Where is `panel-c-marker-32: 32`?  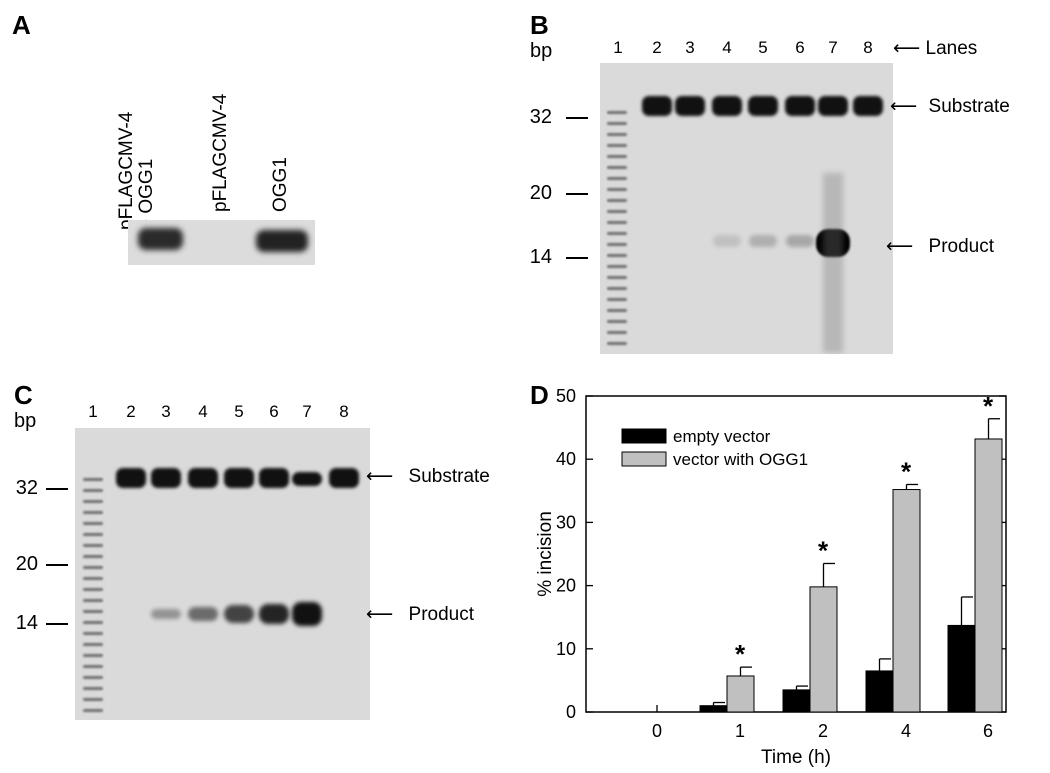 panel-c-marker-32: 32 is located at coordinates (26, 488).